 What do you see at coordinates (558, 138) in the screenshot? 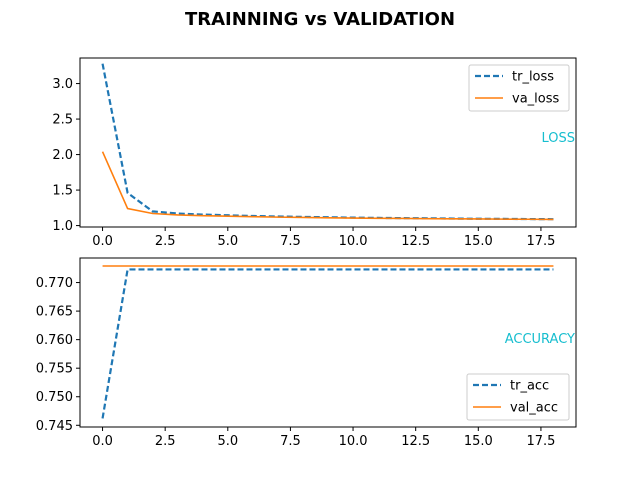
I see `annotation-loss: LOSS` at bounding box center [558, 138].